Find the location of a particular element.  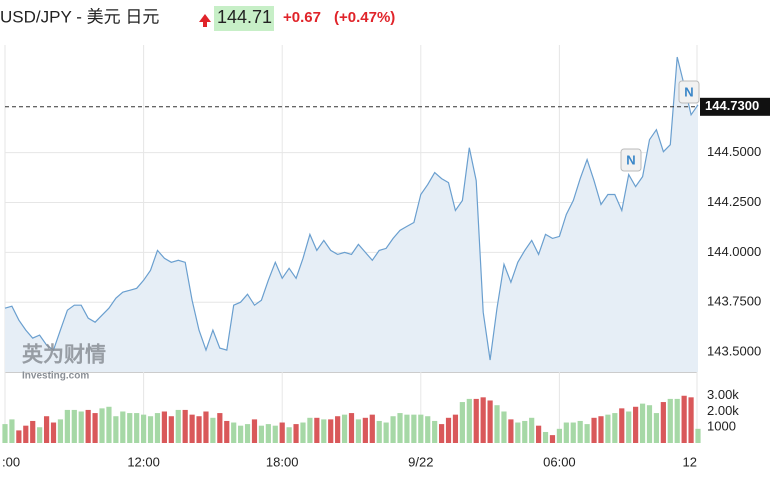

news-marker is located at coordinates (631, 160).